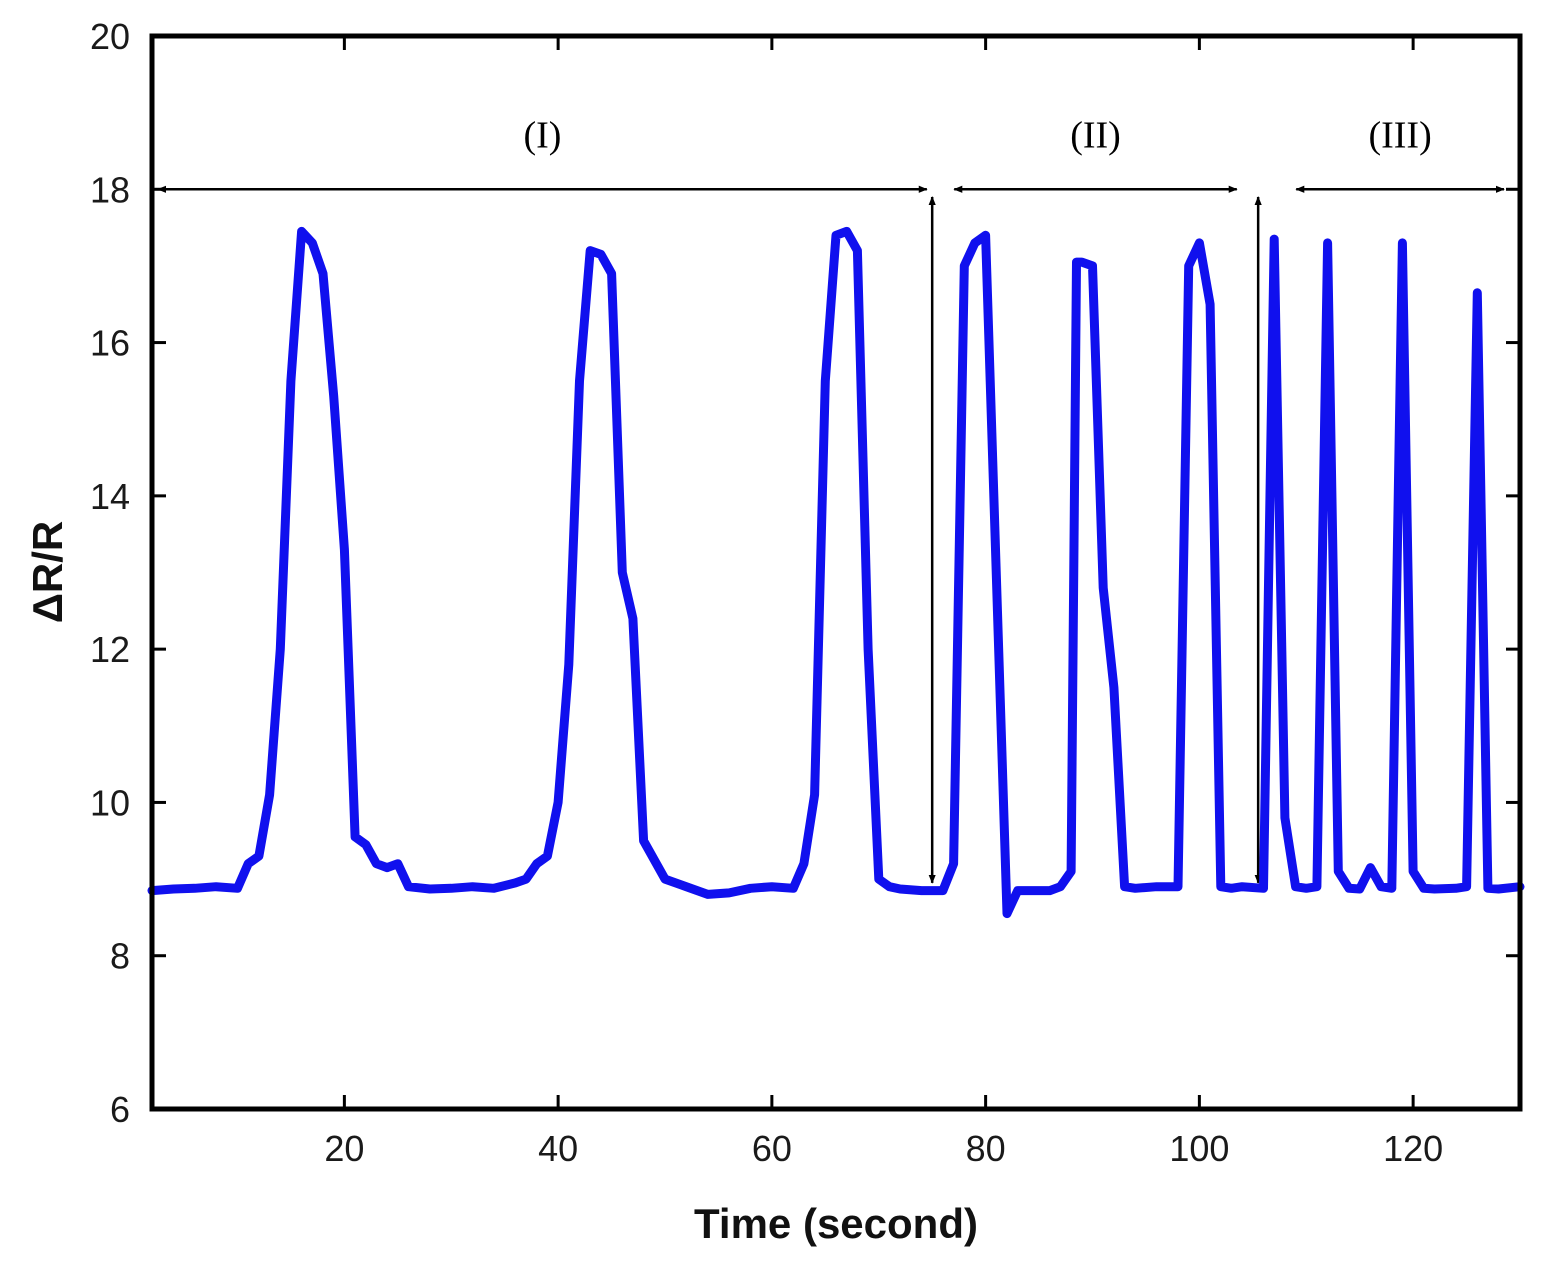 This screenshot has height=1271, width=1544. Describe the element at coordinates (772, 1148) in the screenshot. I see `x-tick-label: 60` at that location.